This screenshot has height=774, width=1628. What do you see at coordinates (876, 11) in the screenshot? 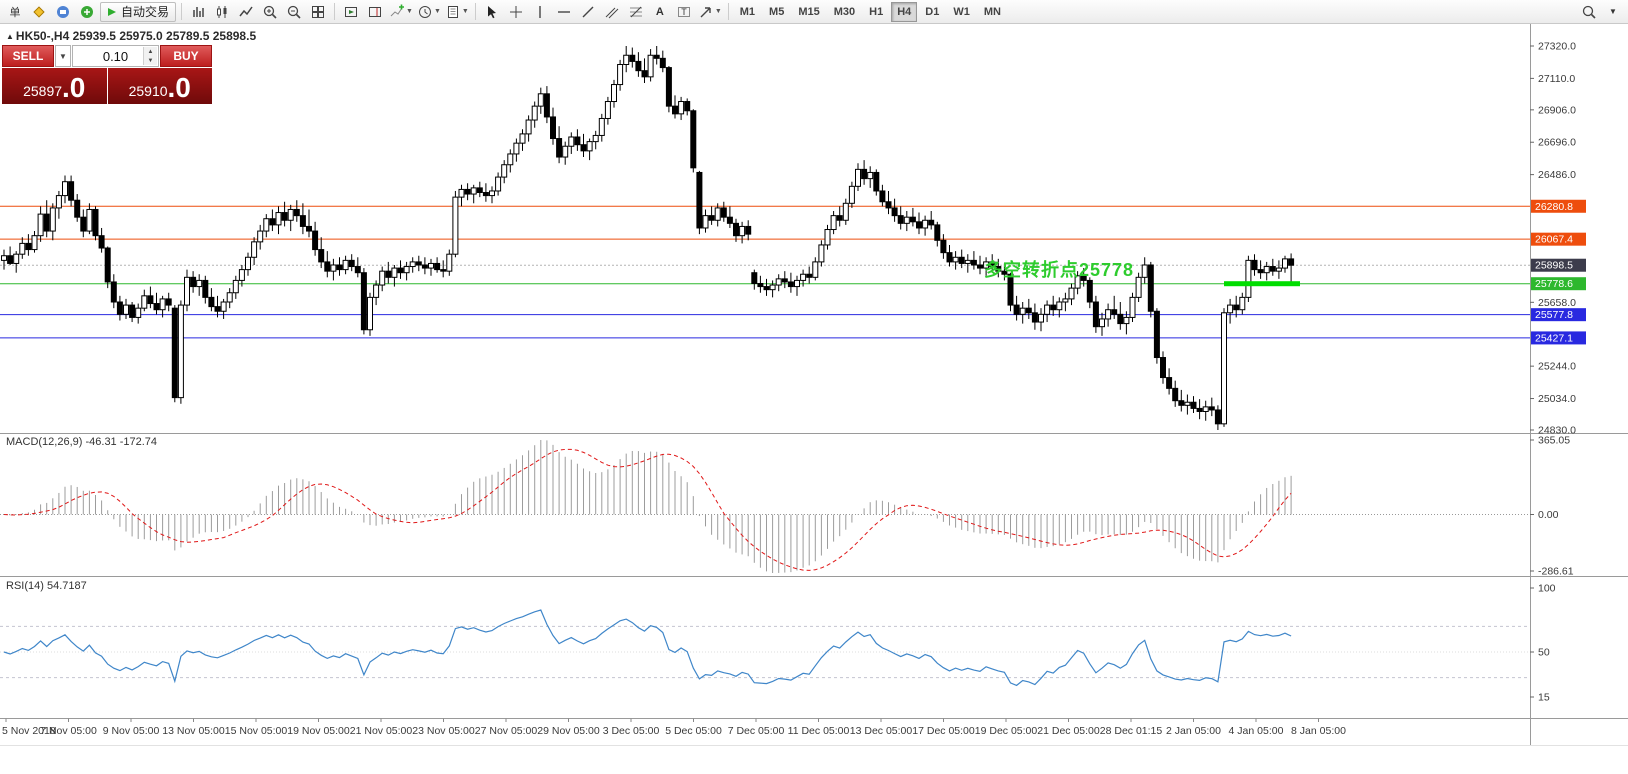
I see `timeframe-h1: H1` at bounding box center [876, 11].